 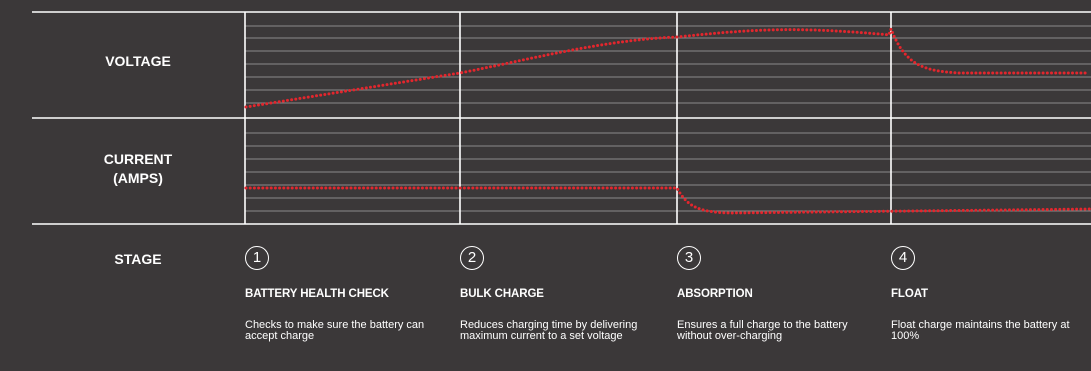 What do you see at coordinates (715, 294) in the screenshot?
I see `stage-3-title: ABSORPTION` at bounding box center [715, 294].